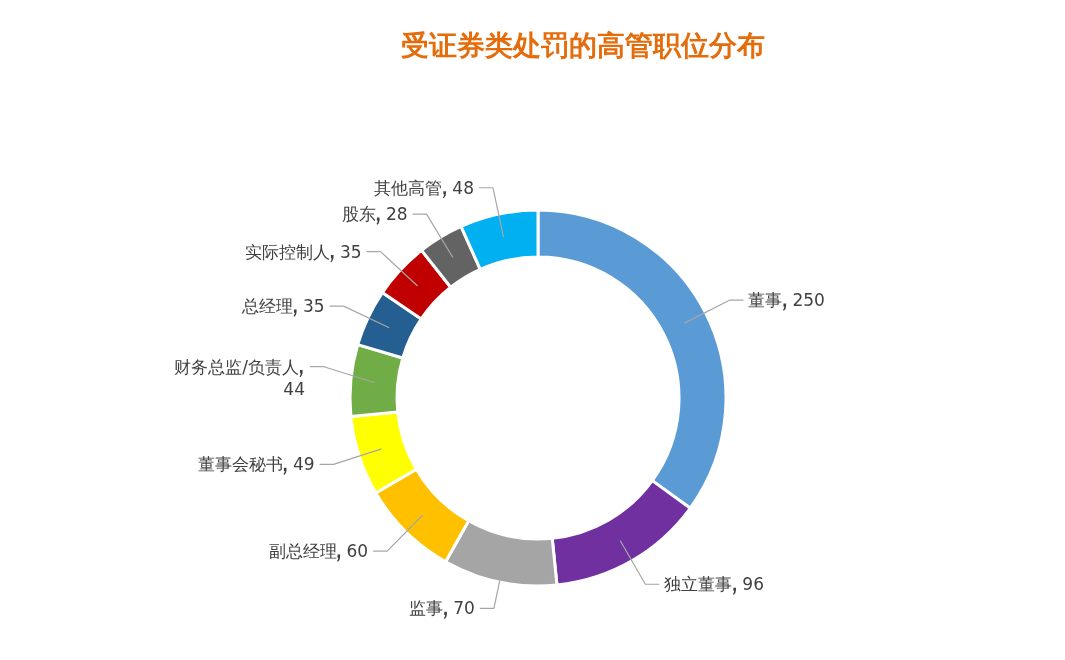 This screenshot has width=1065, height=660. Describe the element at coordinates (698, 584) in the screenshot. I see `slice-label: 独立董事` at that location.